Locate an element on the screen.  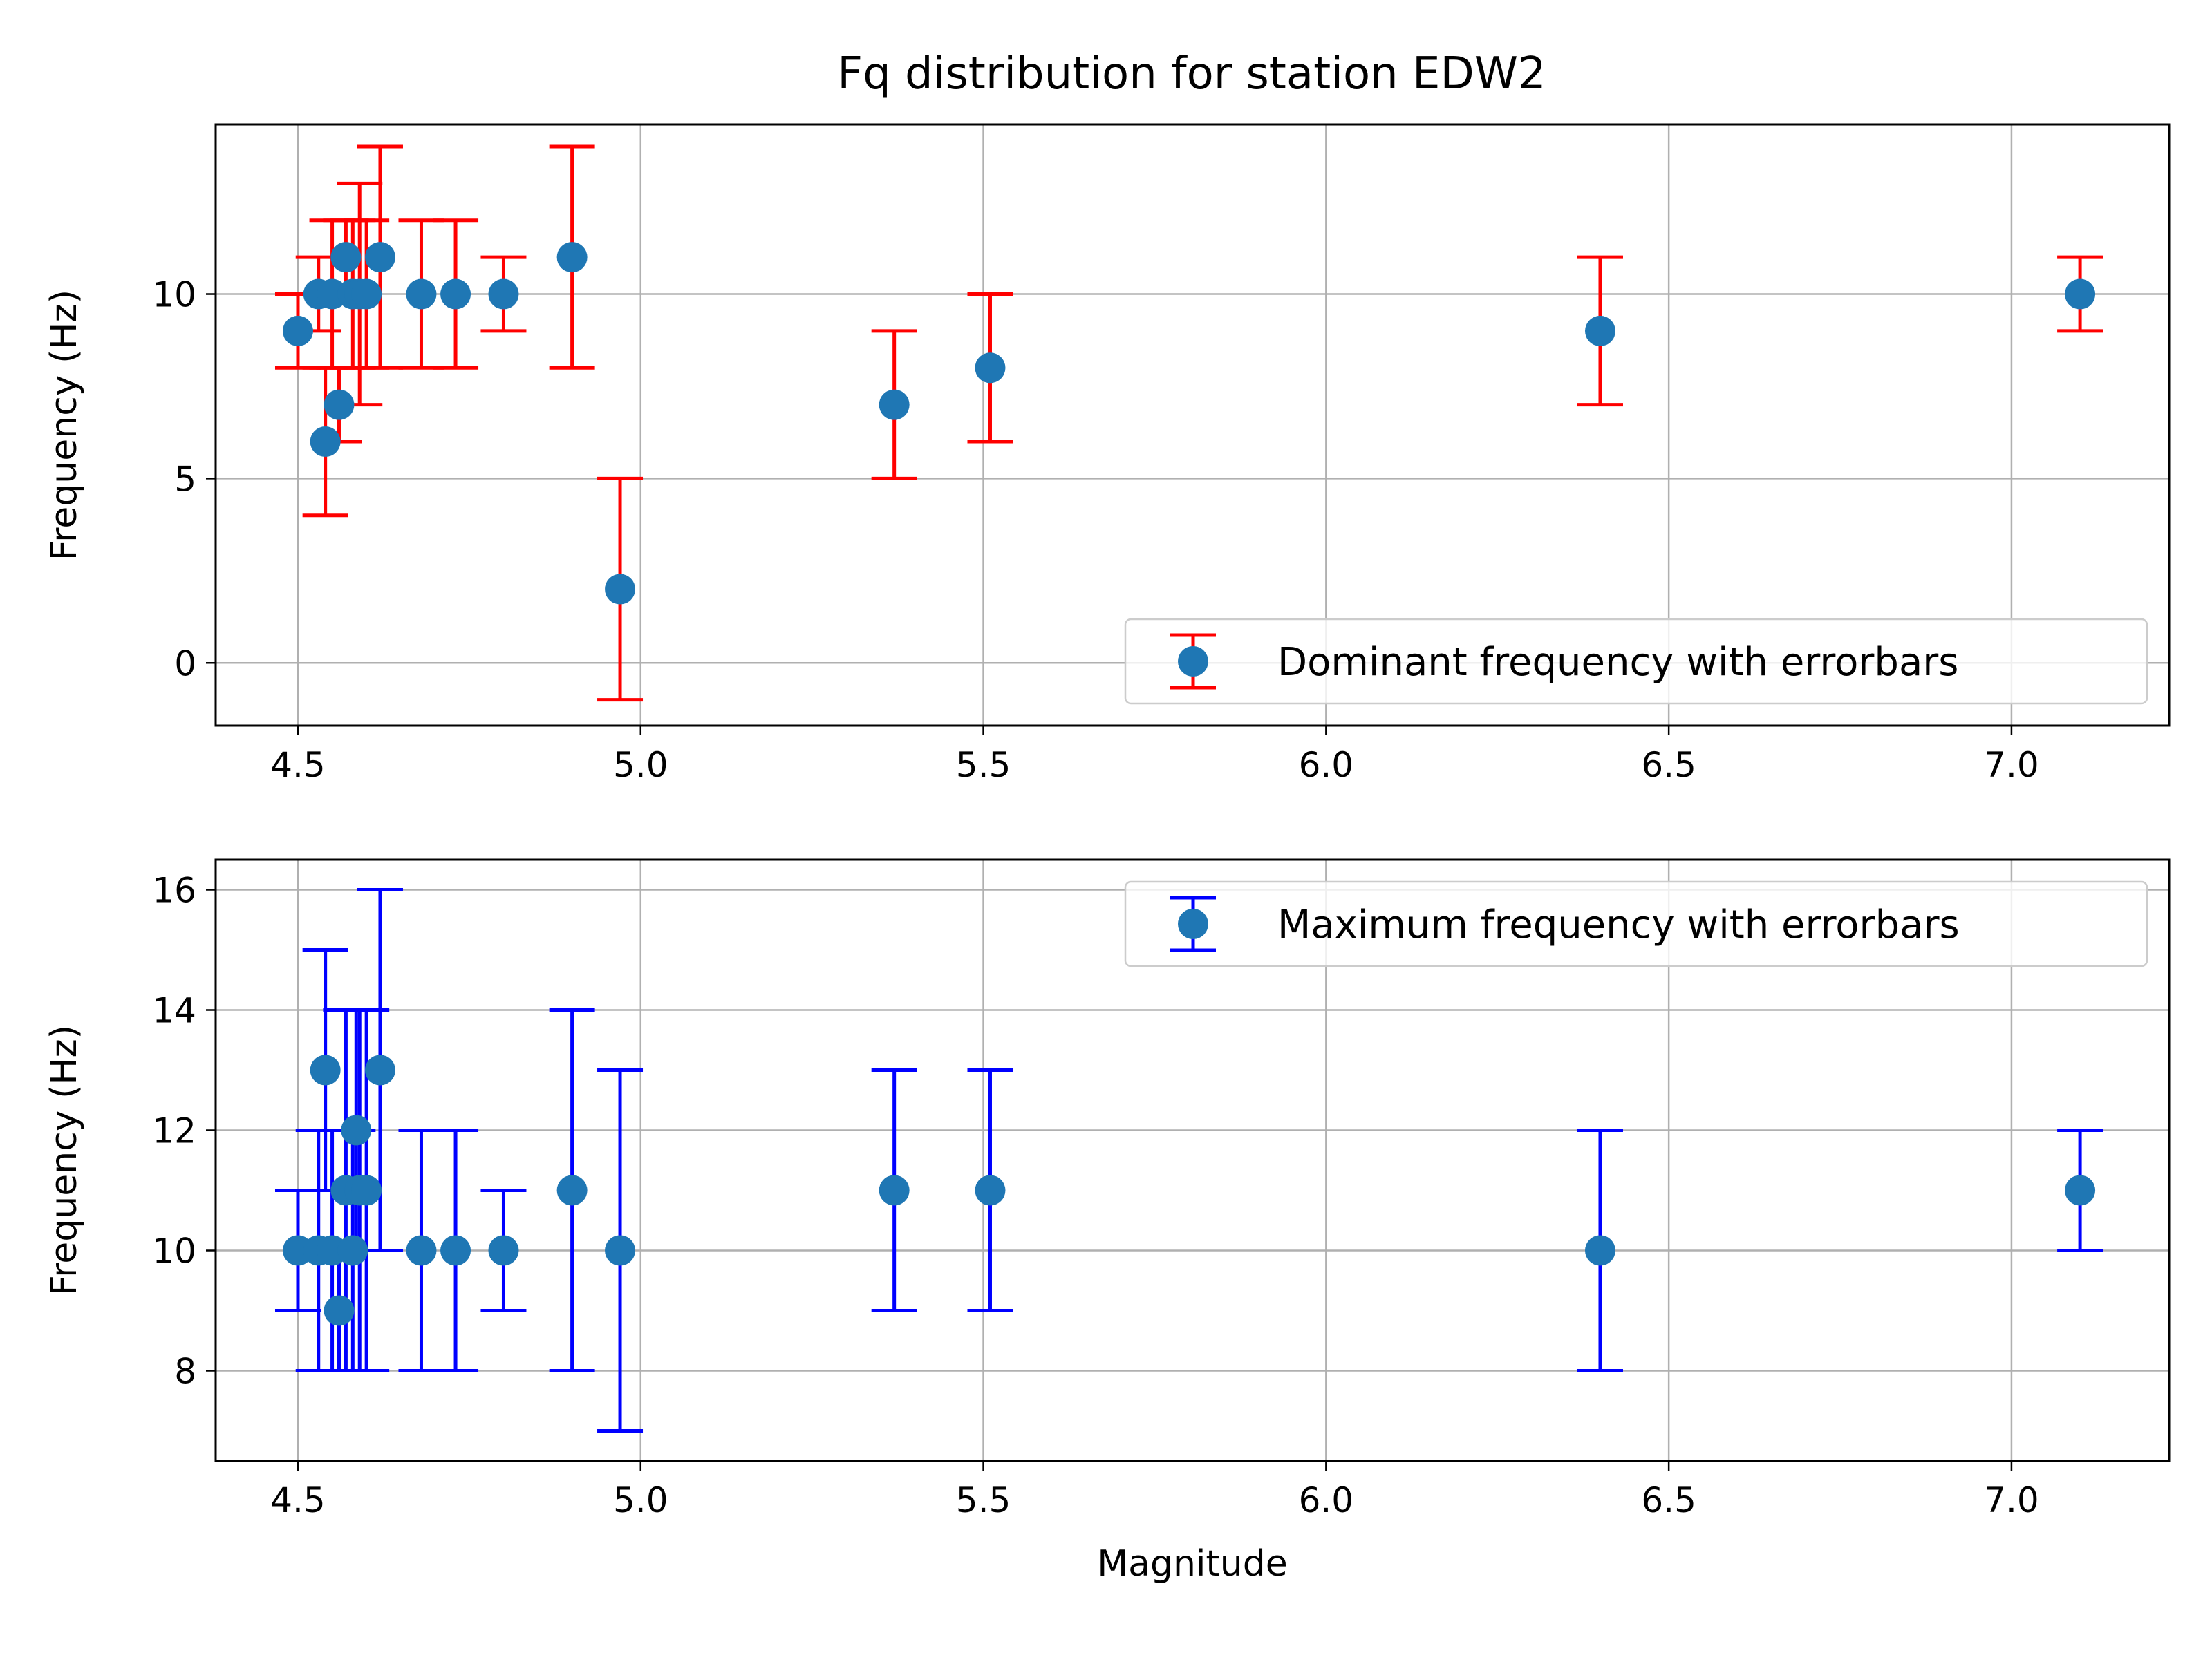
y-tick-label: 12 is located at coordinates (174, 1131).